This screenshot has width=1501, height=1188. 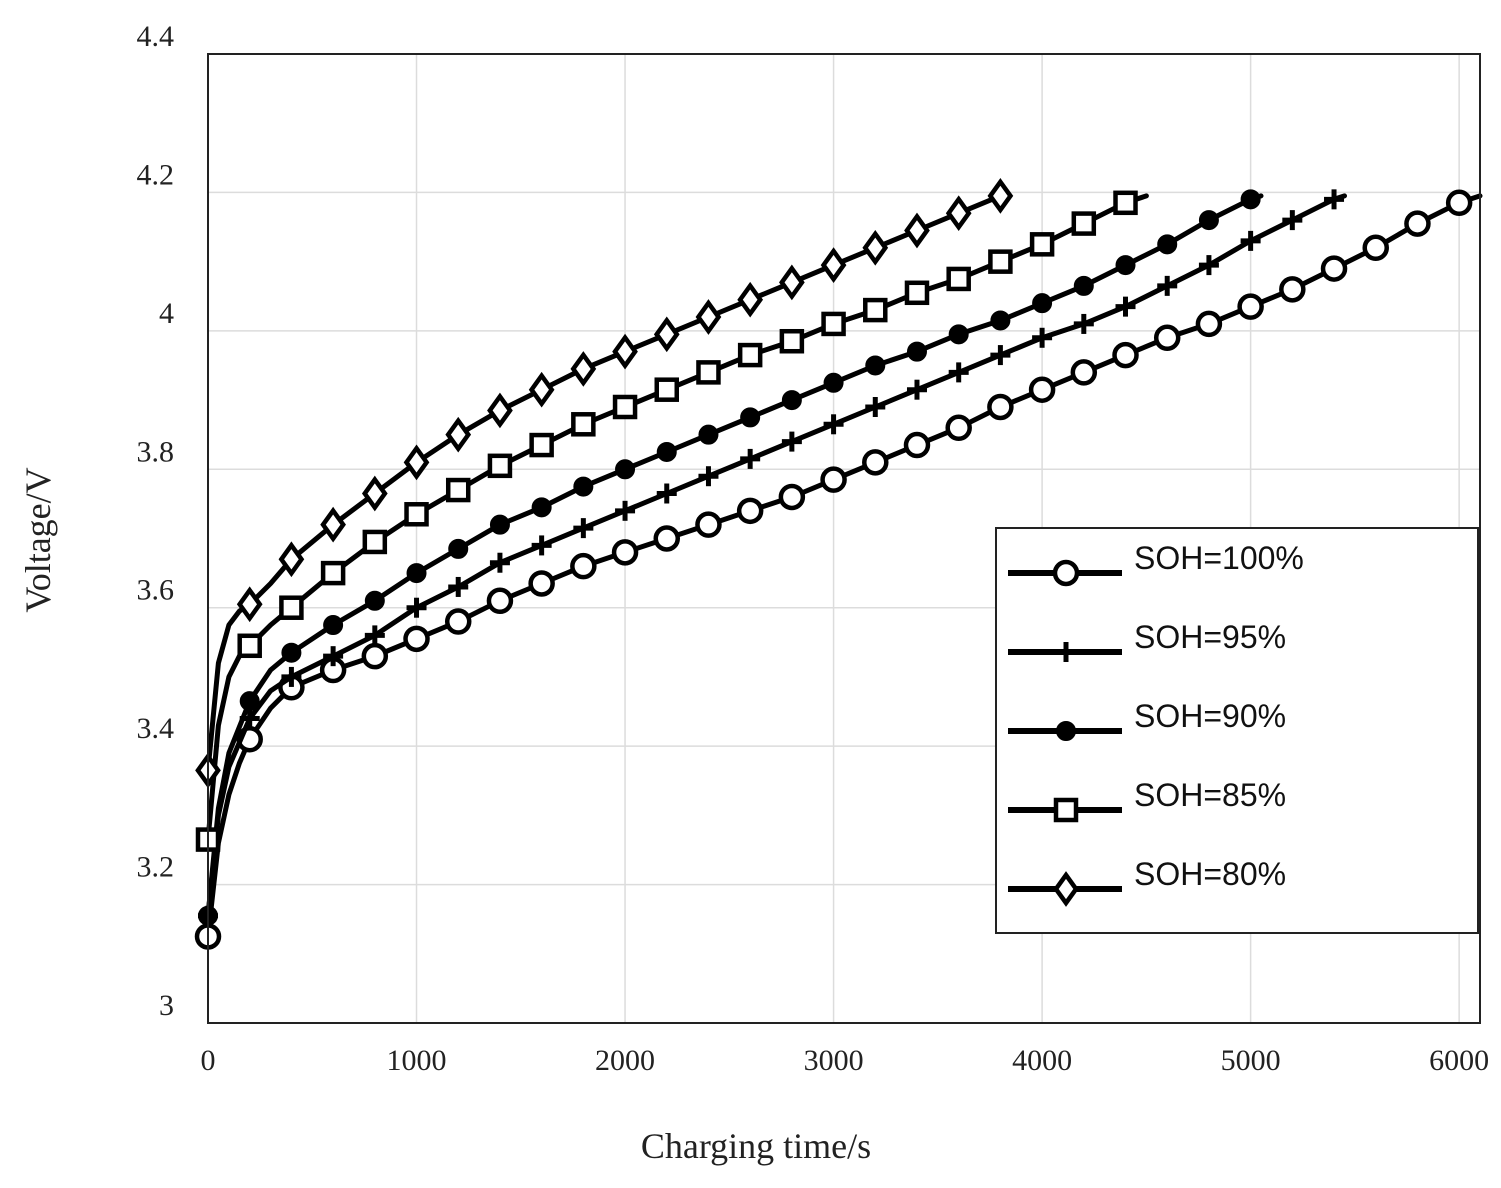 I want to click on y-tick-label: 4.2, so click(x=156, y=174).